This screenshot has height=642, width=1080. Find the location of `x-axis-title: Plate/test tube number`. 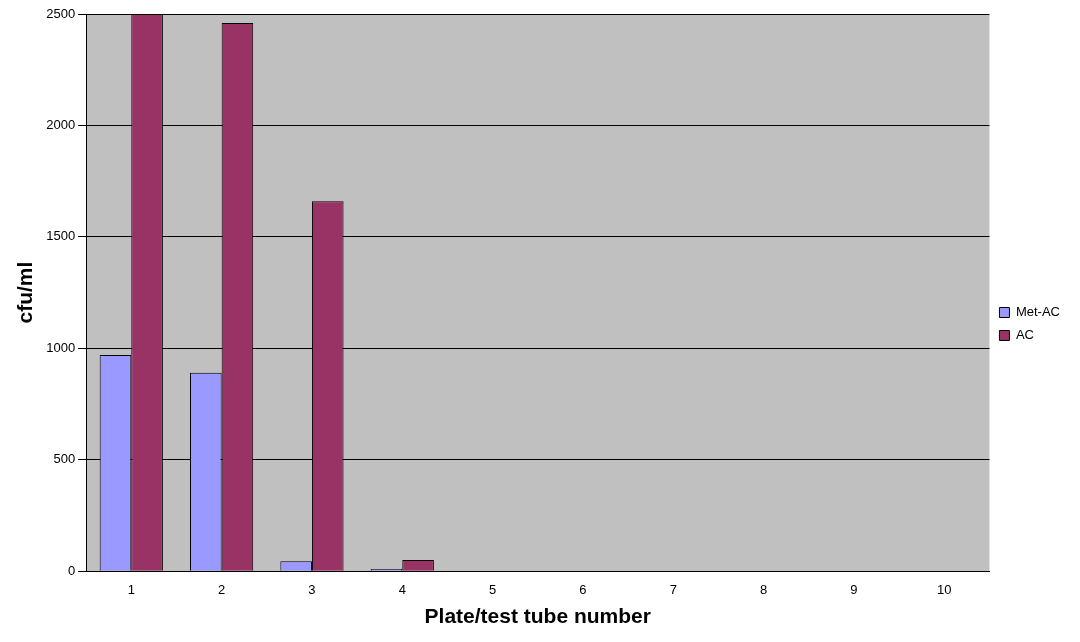

x-axis-title: Plate/test tube number is located at coordinates (537, 616).